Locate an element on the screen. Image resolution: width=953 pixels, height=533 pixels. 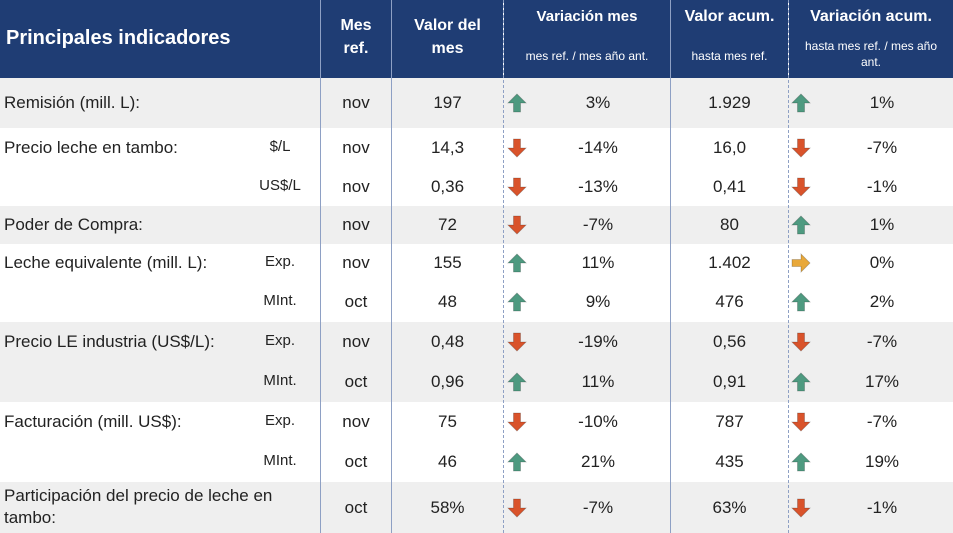
valor-mes-value: 0,48 is located at coordinates (447, 341).